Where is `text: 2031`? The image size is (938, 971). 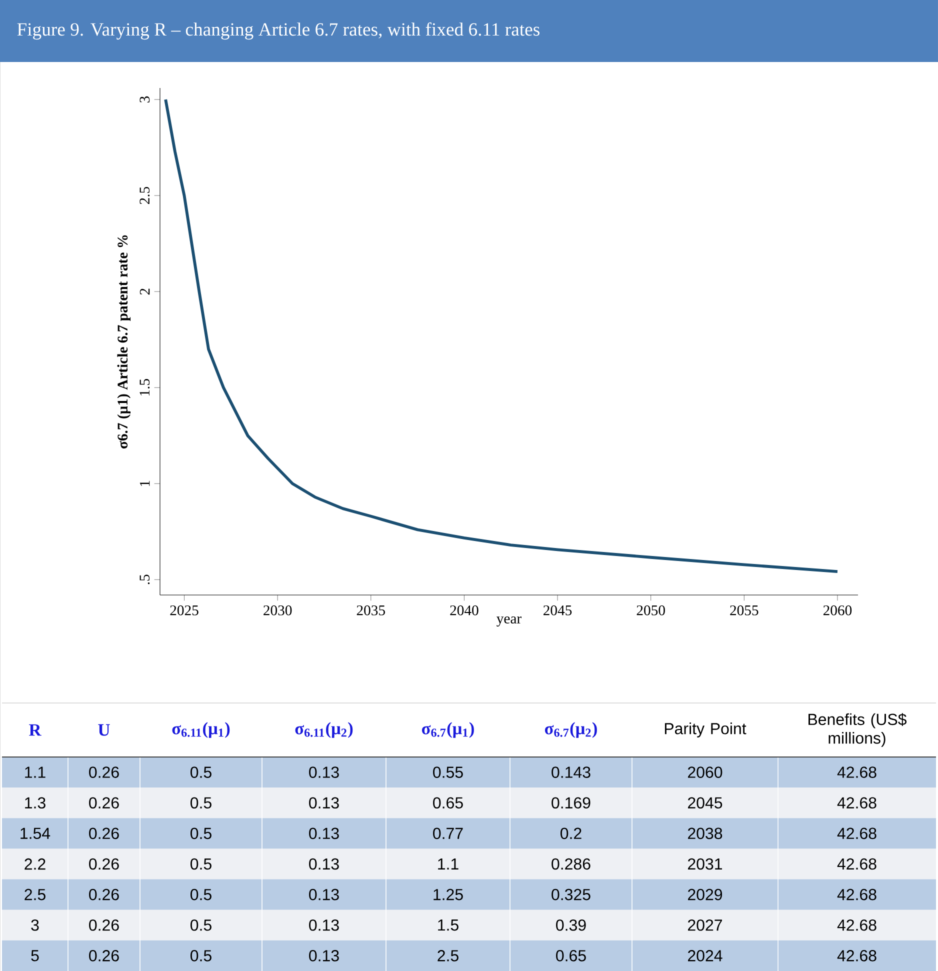 text: 2031 is located at coordinates (705, 864).